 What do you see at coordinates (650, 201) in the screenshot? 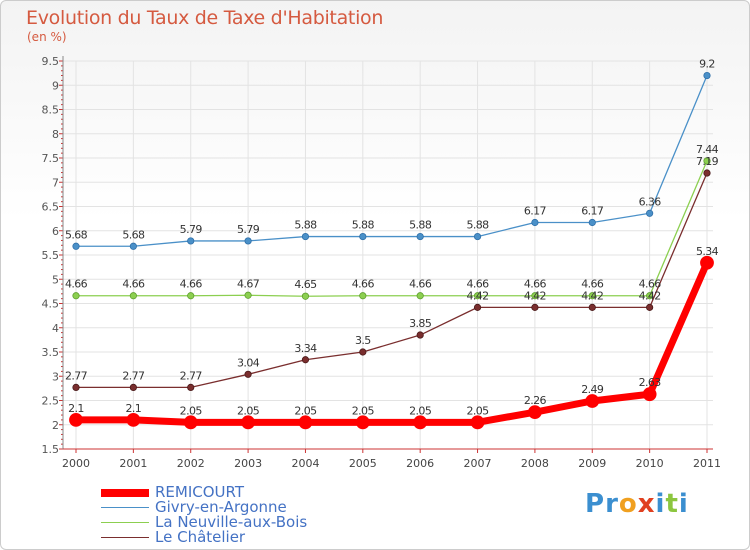
I see `data-label: 6.36` at bounding box center [650, 201].